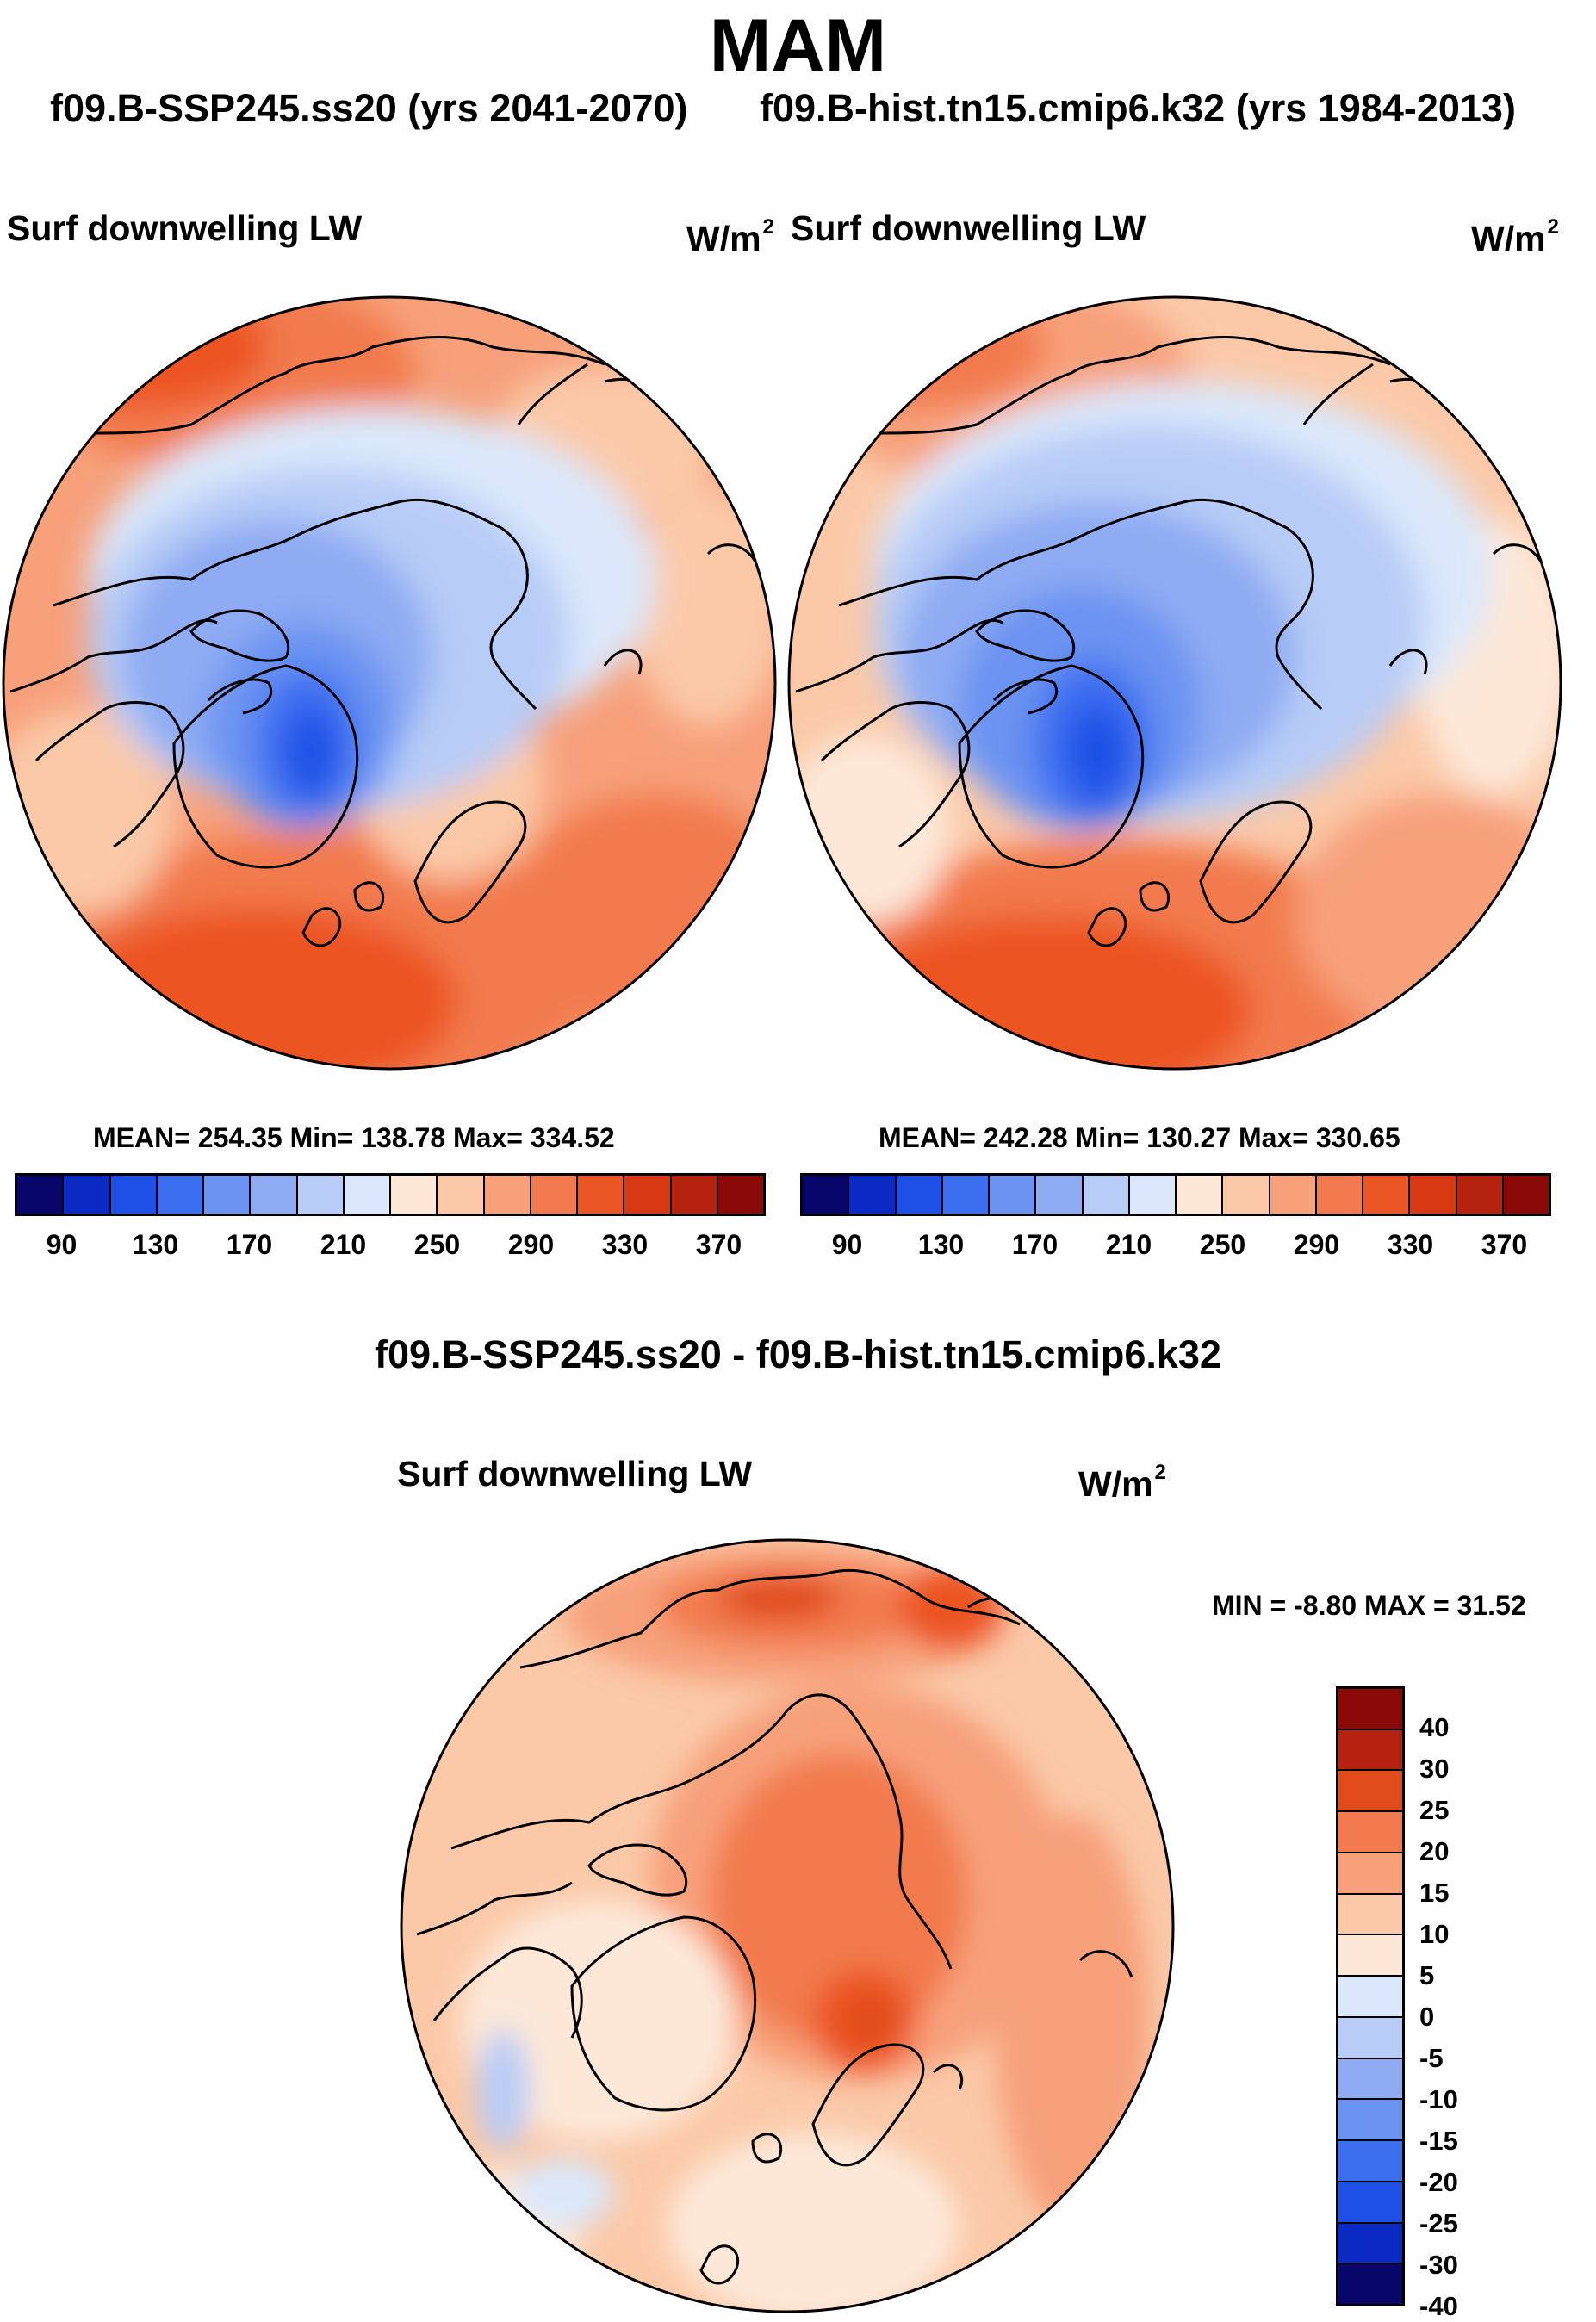  I want to click on colorbar-tick-label: -40, so click(1438, 2306).